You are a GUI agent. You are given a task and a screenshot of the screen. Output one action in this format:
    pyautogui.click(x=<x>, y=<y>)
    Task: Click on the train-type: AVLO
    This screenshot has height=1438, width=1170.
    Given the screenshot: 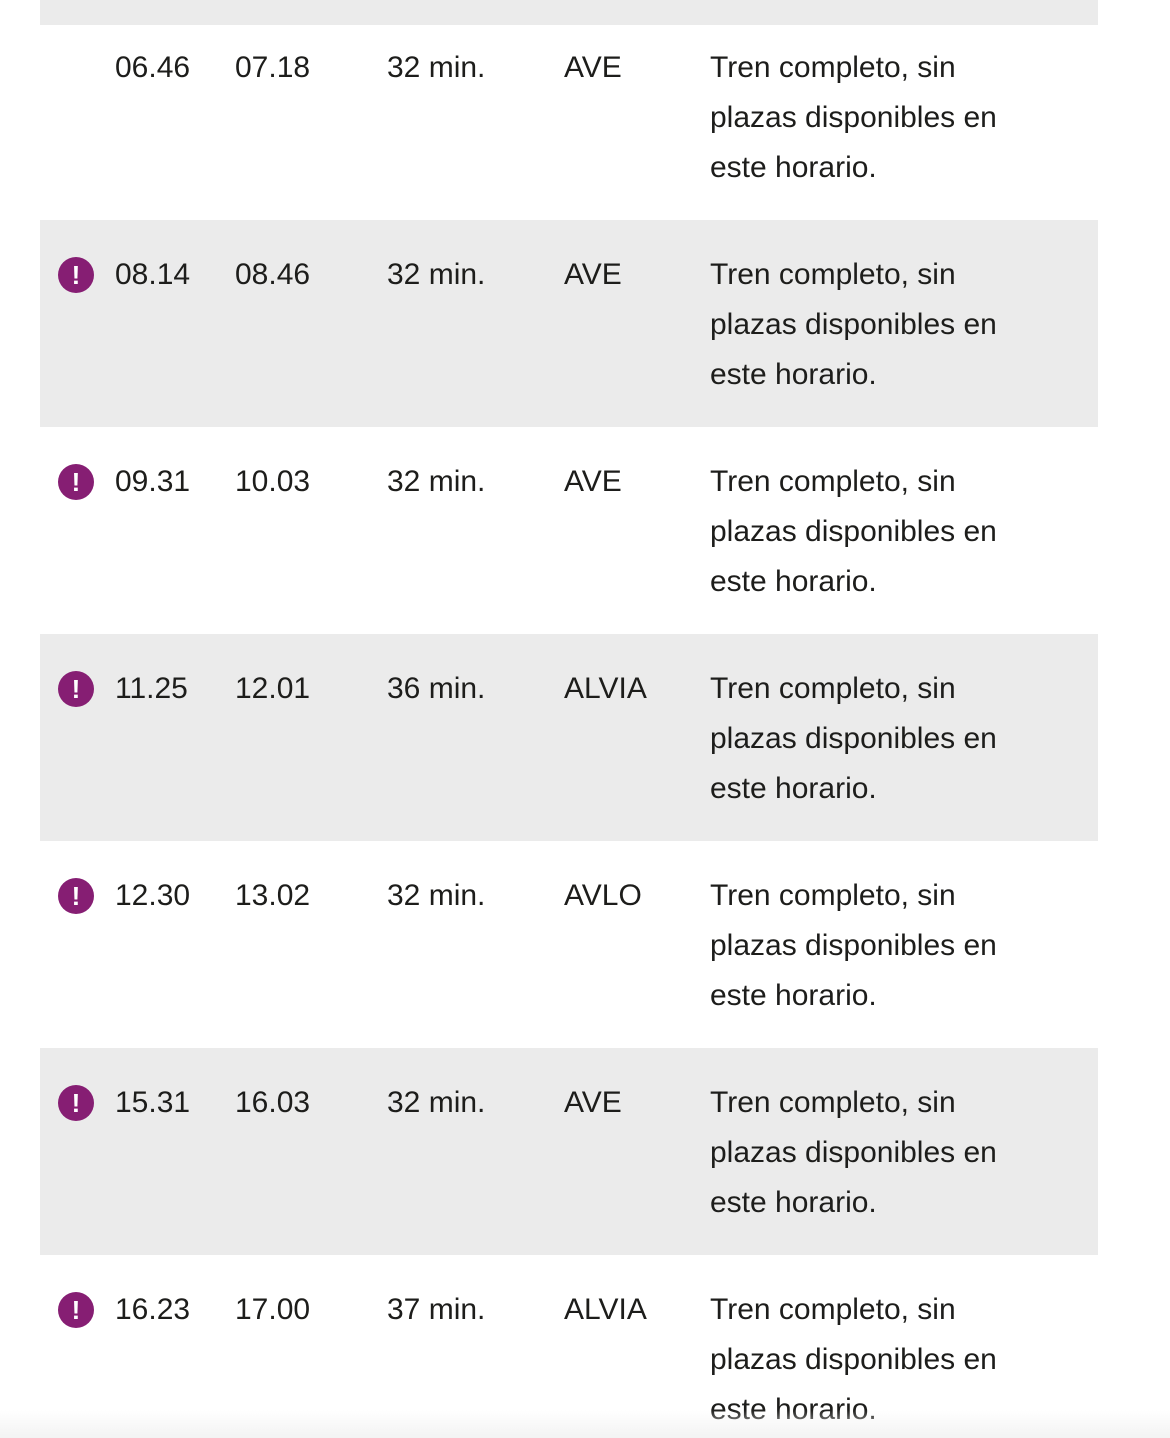 What is the action you would take?
    pyautogui.click(x=603, y=895)
    